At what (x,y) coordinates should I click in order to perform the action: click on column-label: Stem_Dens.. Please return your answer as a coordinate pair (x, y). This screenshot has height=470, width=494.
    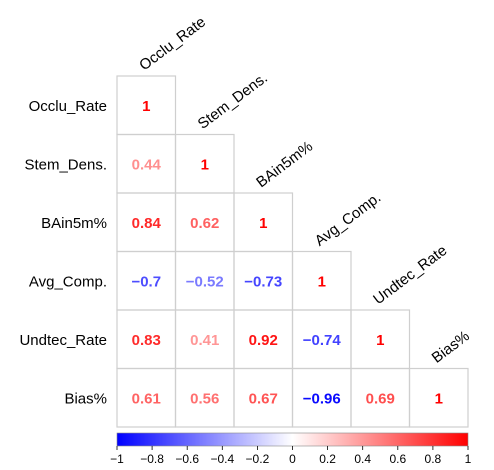
    Looking at the image, I should click on (233, 100).